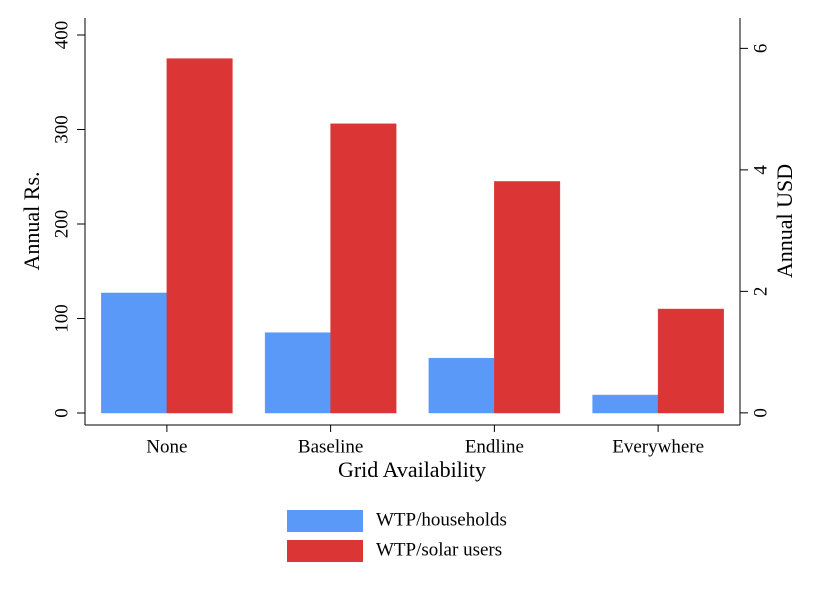  Describe the element at coordinates (784, 221) in the screenshot. I see `y2-axis-title: Annual USD` at that location.